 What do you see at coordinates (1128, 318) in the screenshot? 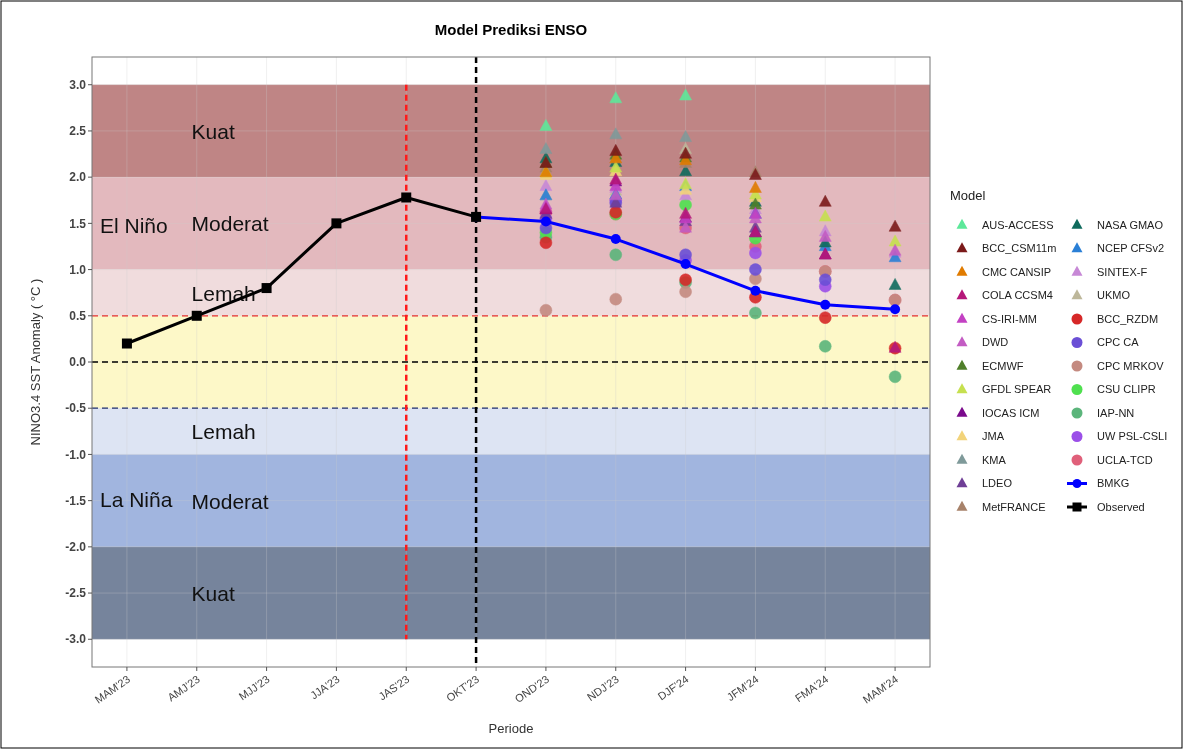
I see `legend-label: BCC_RZDM` at bounding box center [1128, 318].